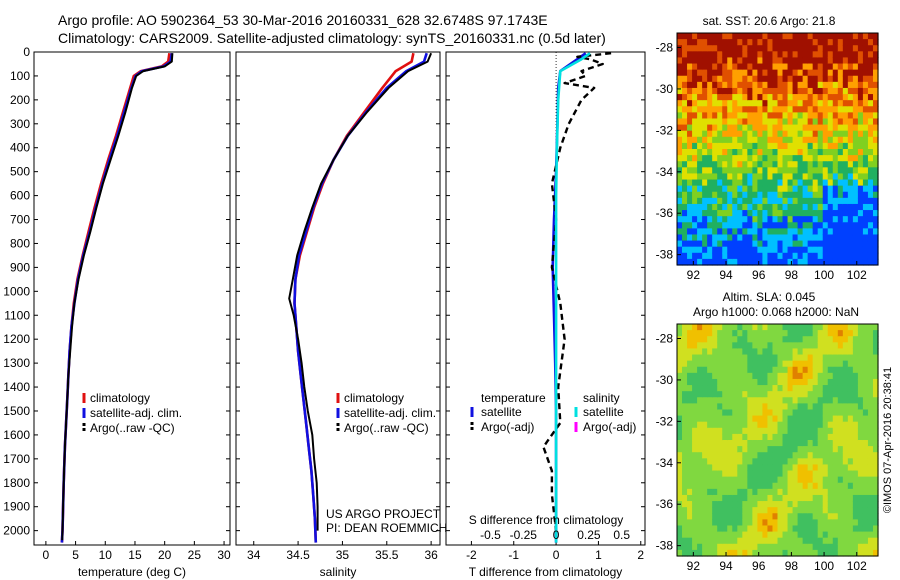  What do you see at coordinates (513, 398) in the screenshot?
I see `diff-legend-temperature-title: temperature` at bounding box center [513, 398].